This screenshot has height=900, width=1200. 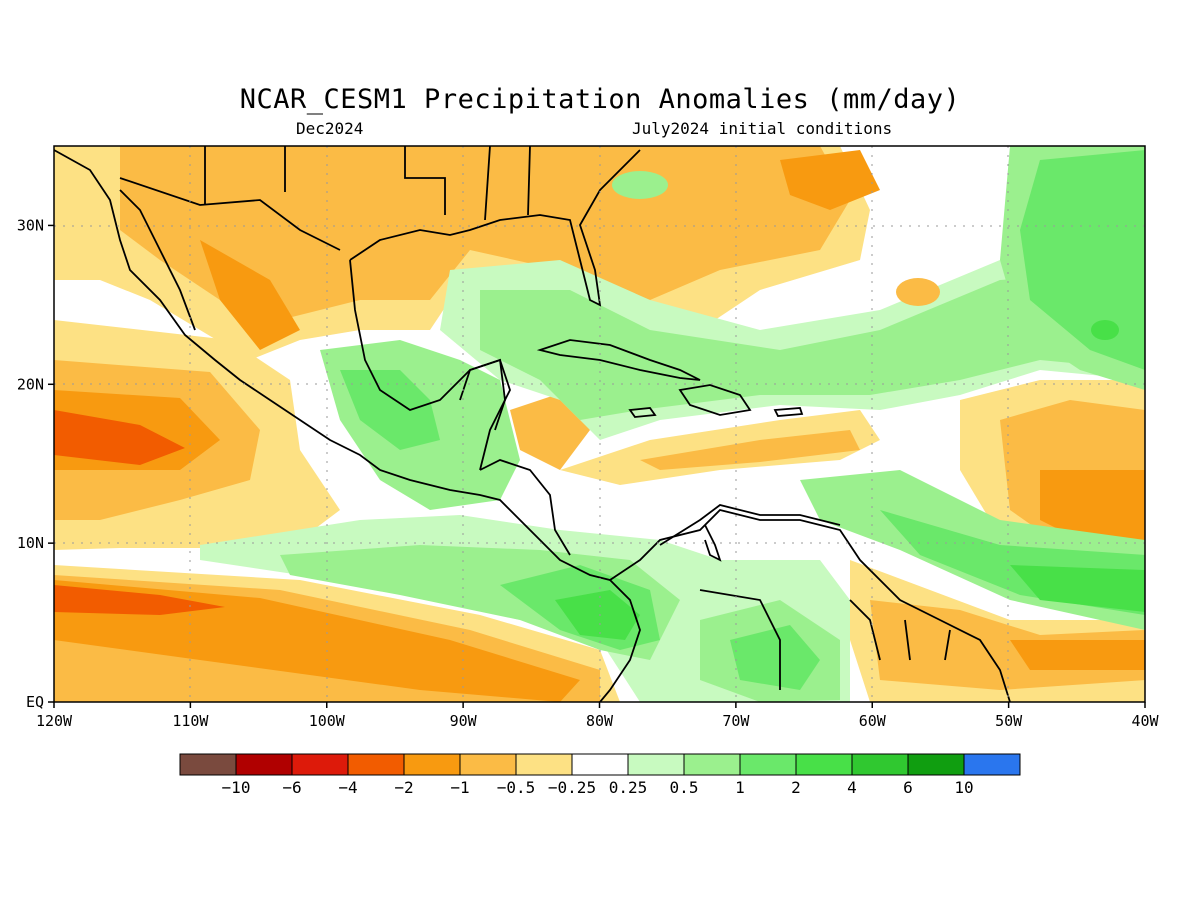 What do you see at coordinates (495, 228) in the screenshot?
I see `coastline-gulf-mexico` at bounding box center [495, 228].